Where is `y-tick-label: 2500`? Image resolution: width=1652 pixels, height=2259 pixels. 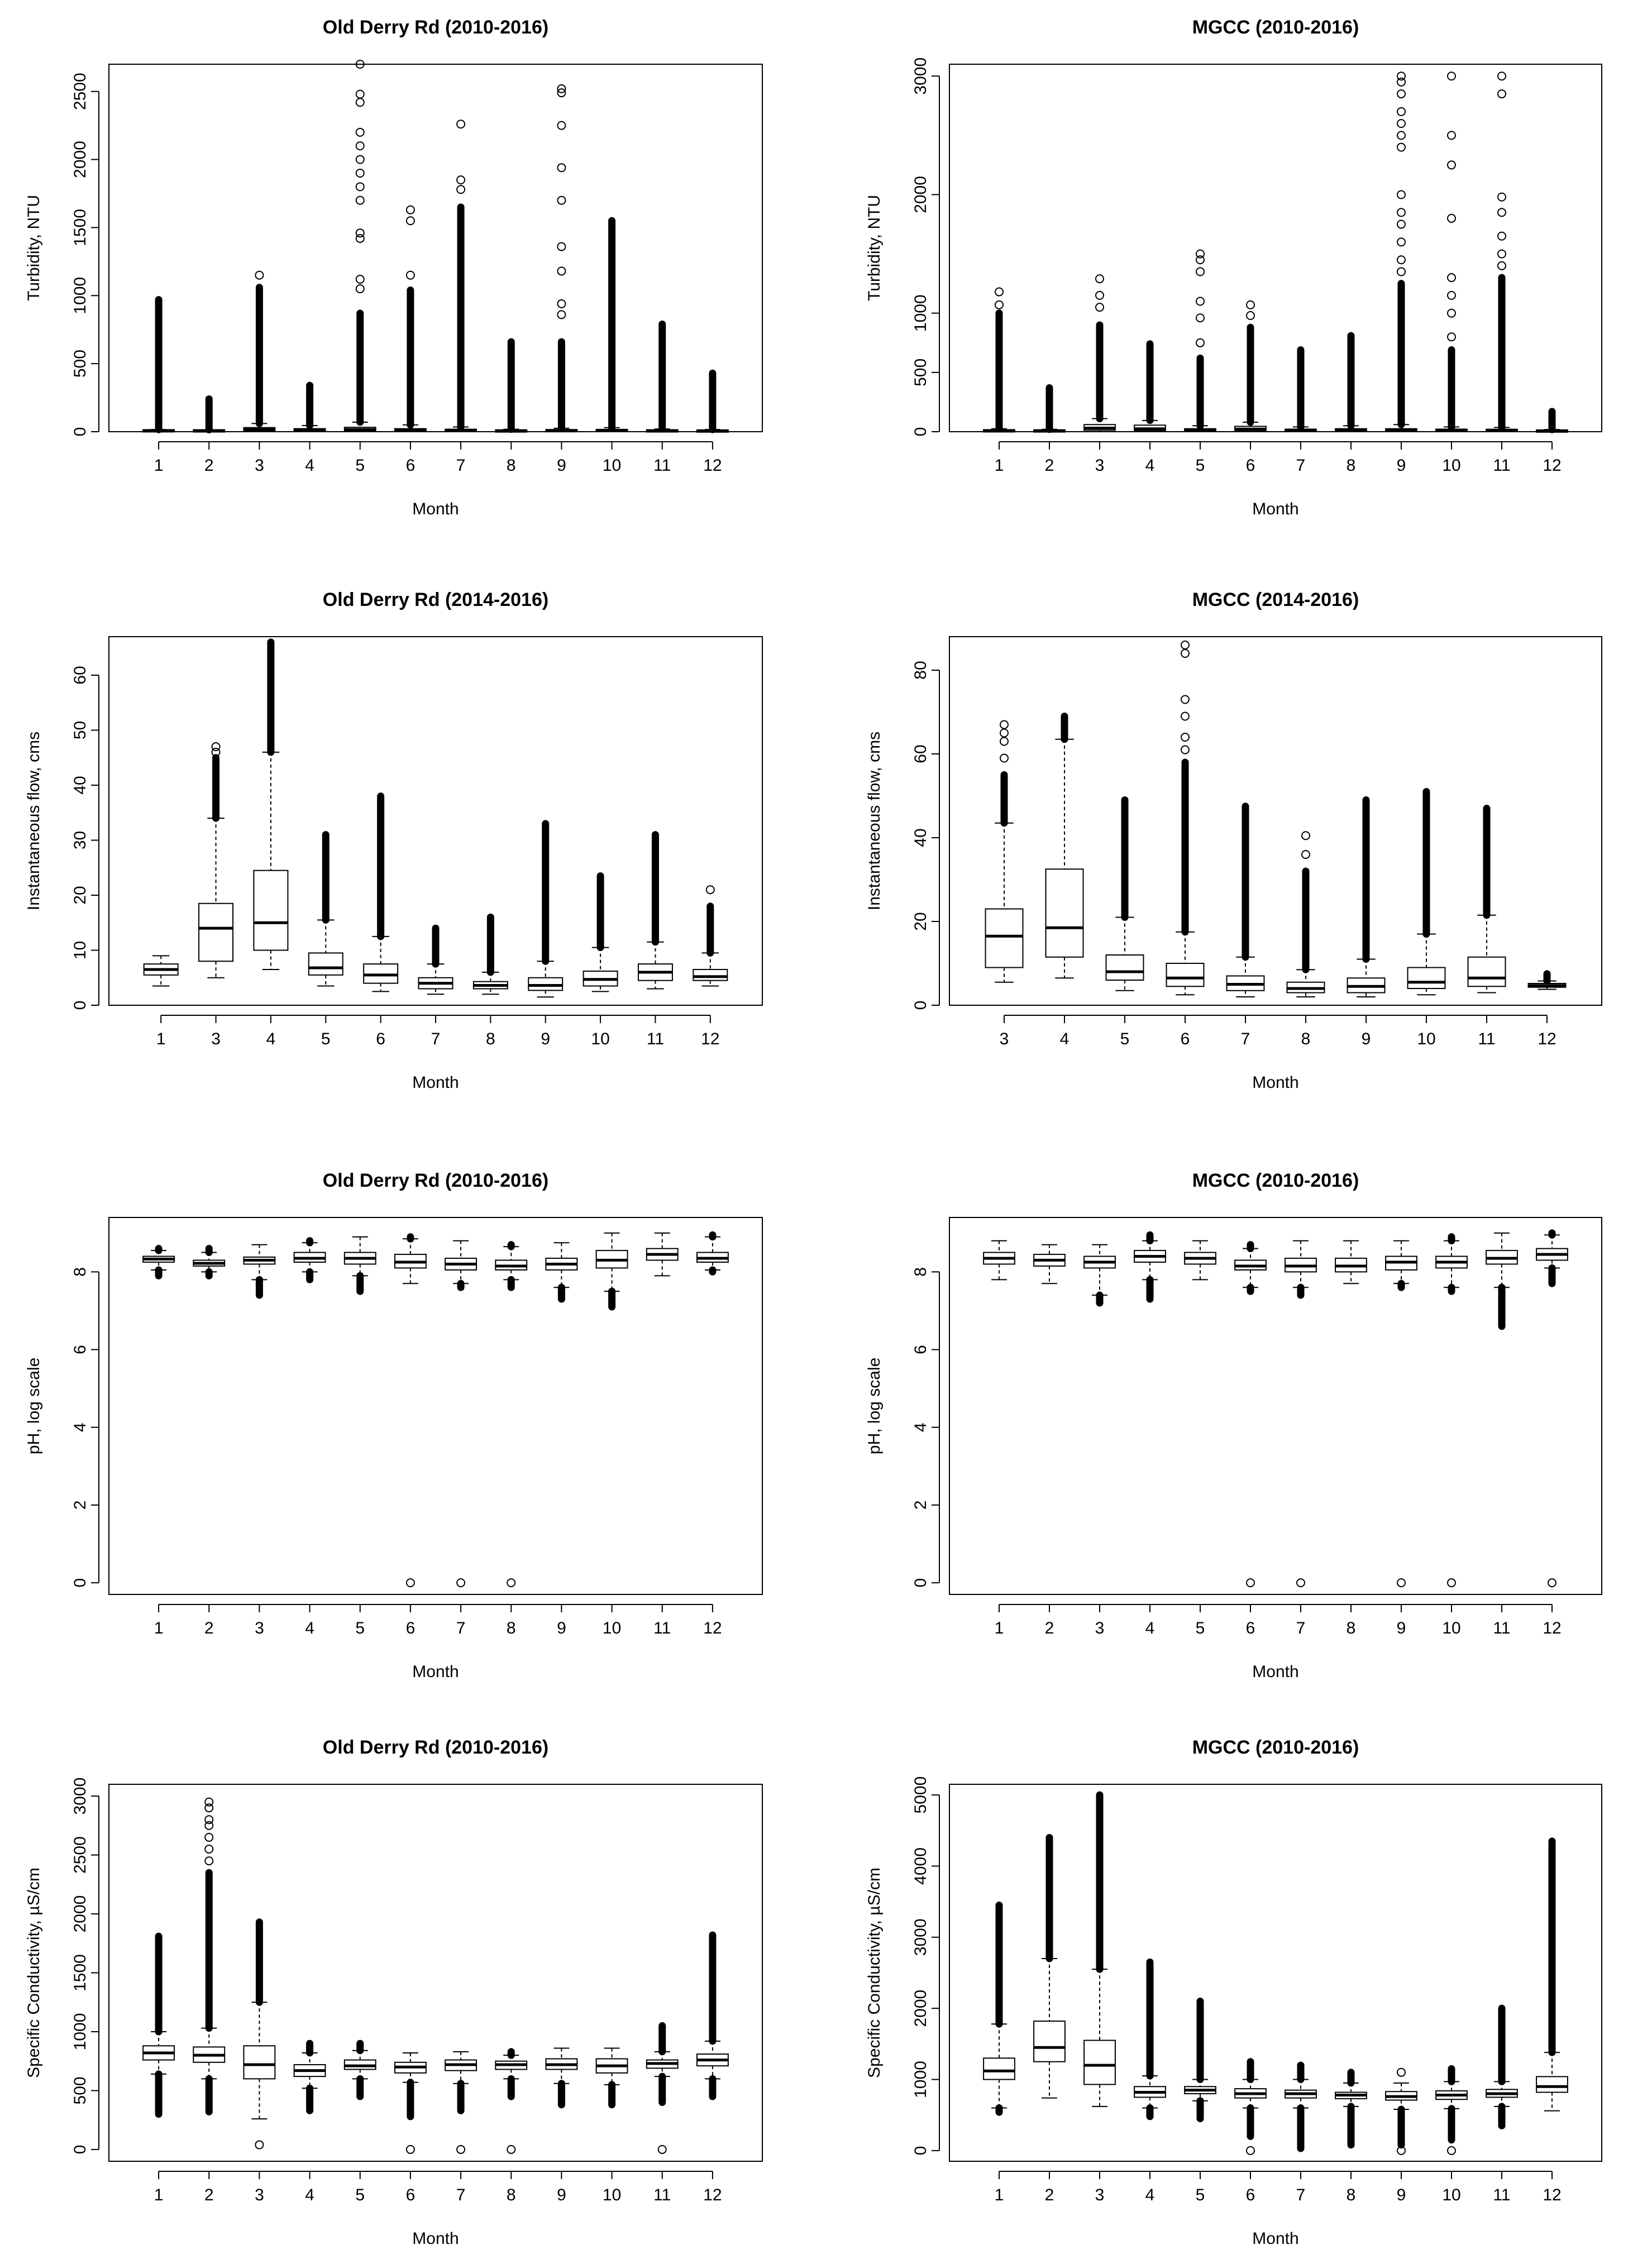 y-tick-label: 2500 is located at coordinates (80, 92).